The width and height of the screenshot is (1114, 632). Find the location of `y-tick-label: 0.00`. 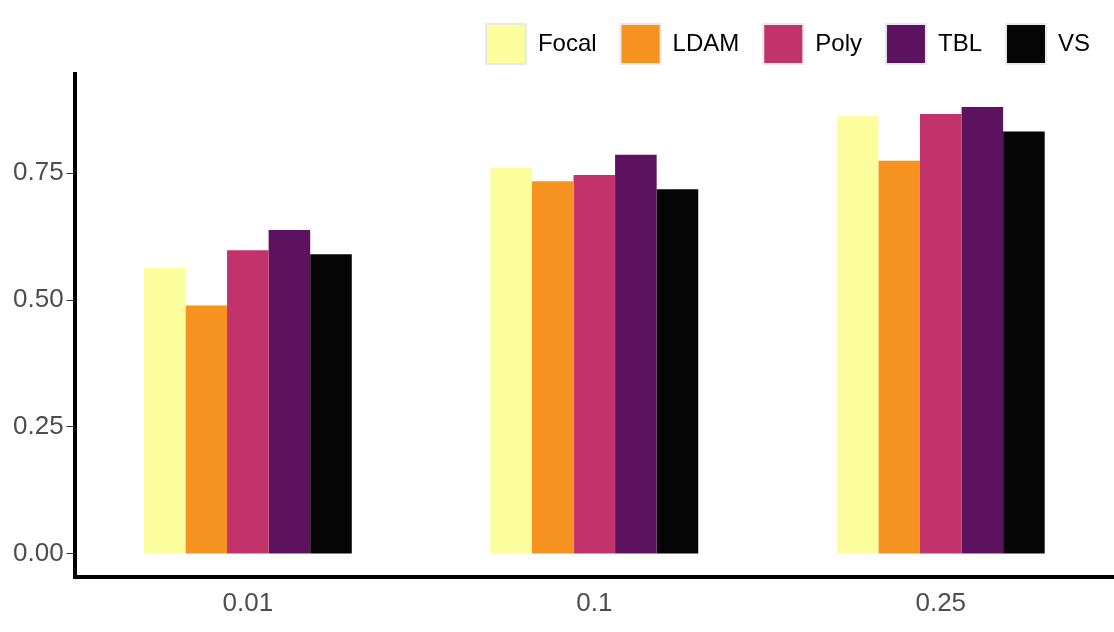

y-tick-label: 0.00 is located at coordinates (38, 552).